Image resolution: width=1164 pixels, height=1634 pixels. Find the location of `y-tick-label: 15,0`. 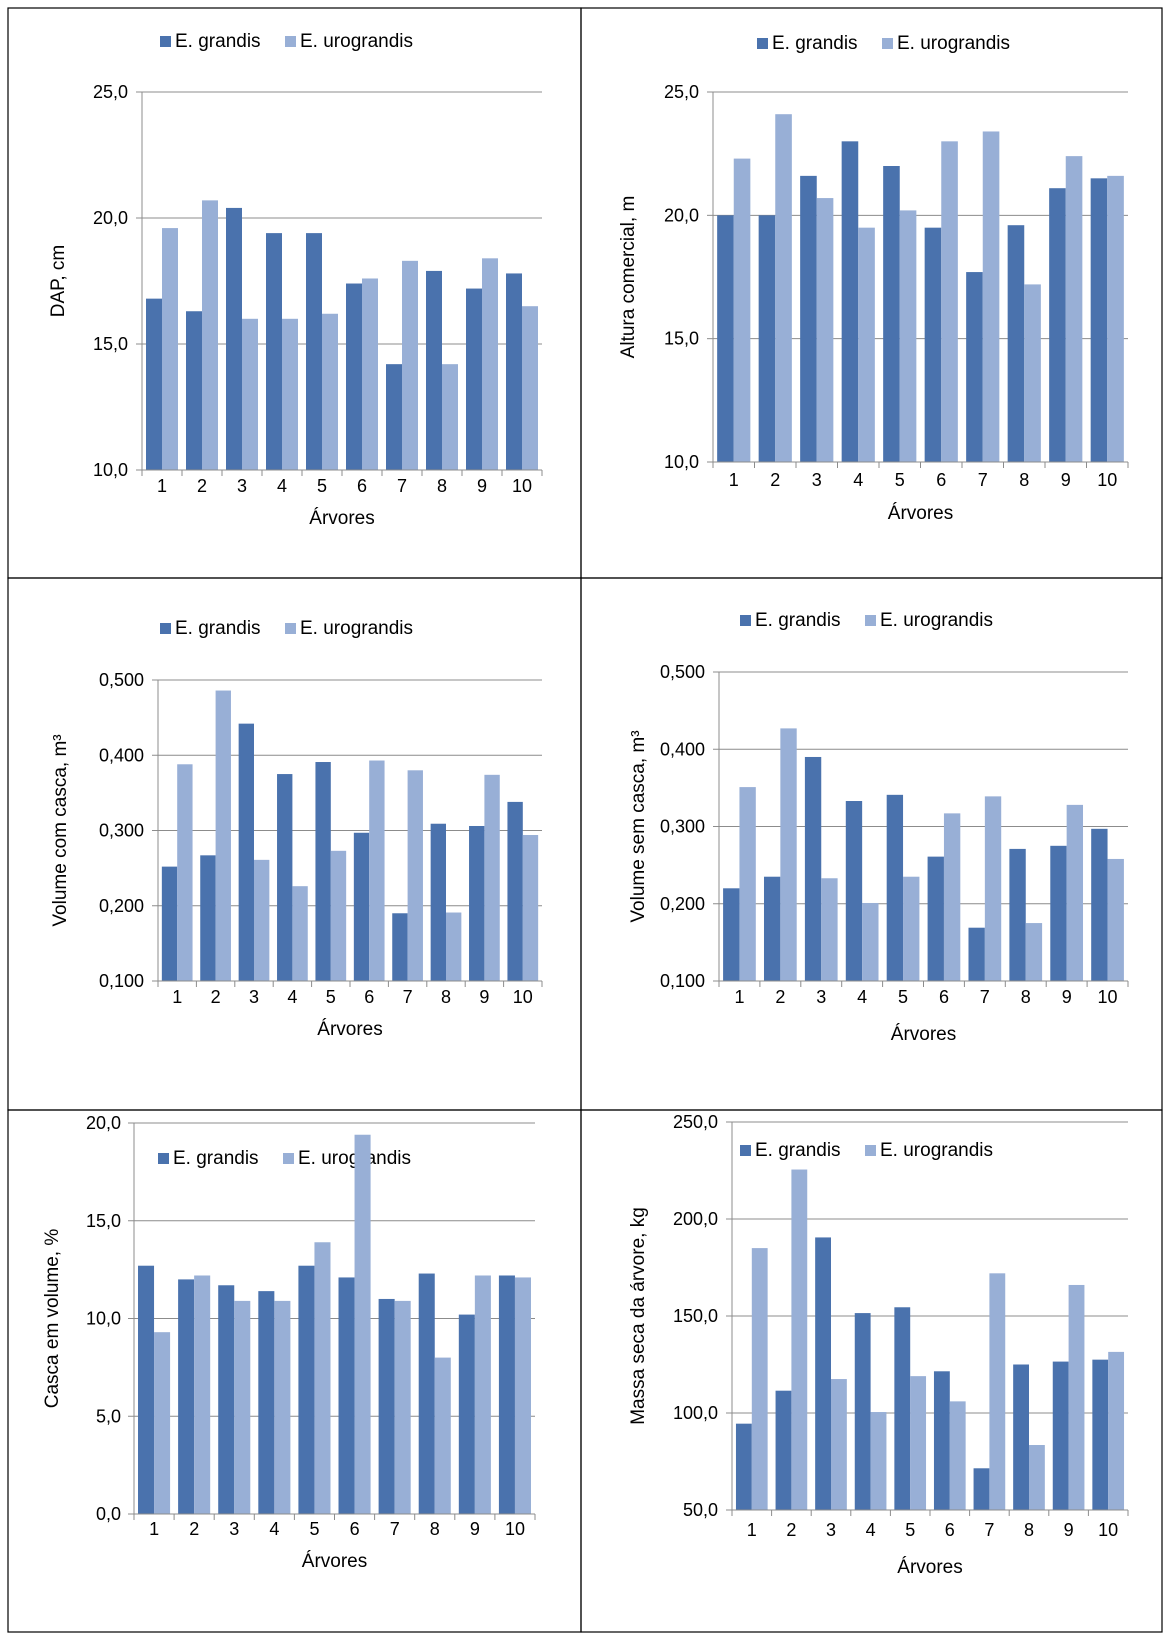

y-tick-label: 15,0 is located at coordinates (681, 339).